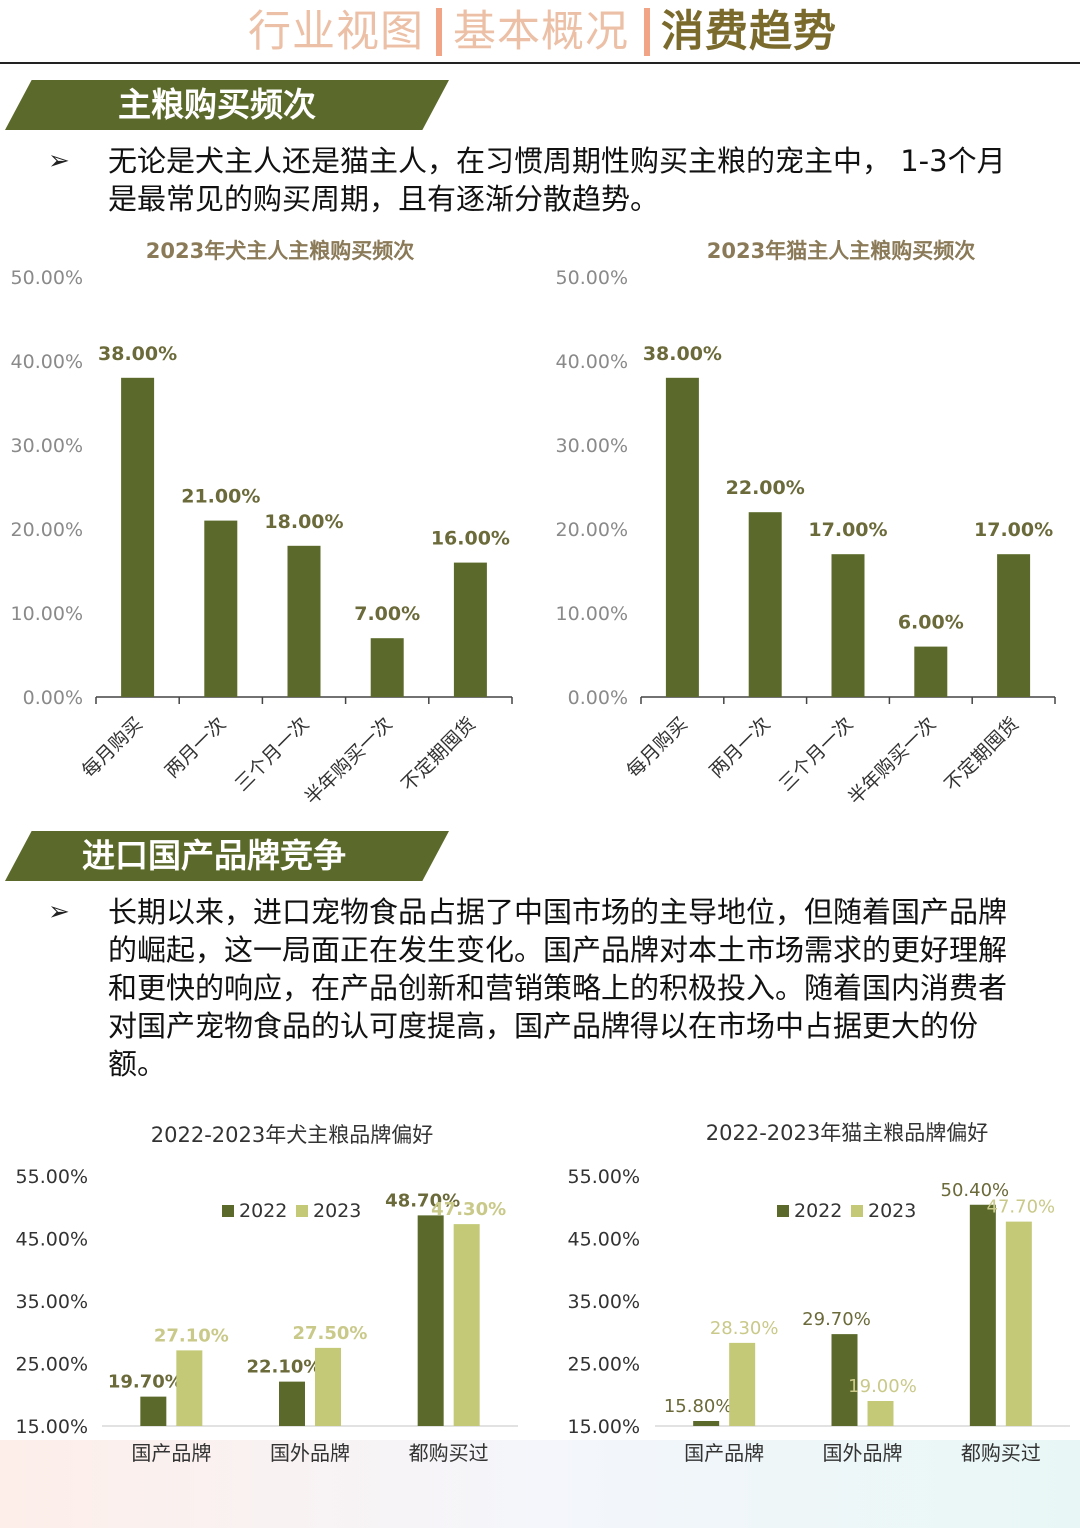 The width and height of the screenshot is (1080, 1528). Describe the element at coordinates (217, 104) in the screenshot. I see `section-title-feeding-frequency: 主粮购买频次` at that location.